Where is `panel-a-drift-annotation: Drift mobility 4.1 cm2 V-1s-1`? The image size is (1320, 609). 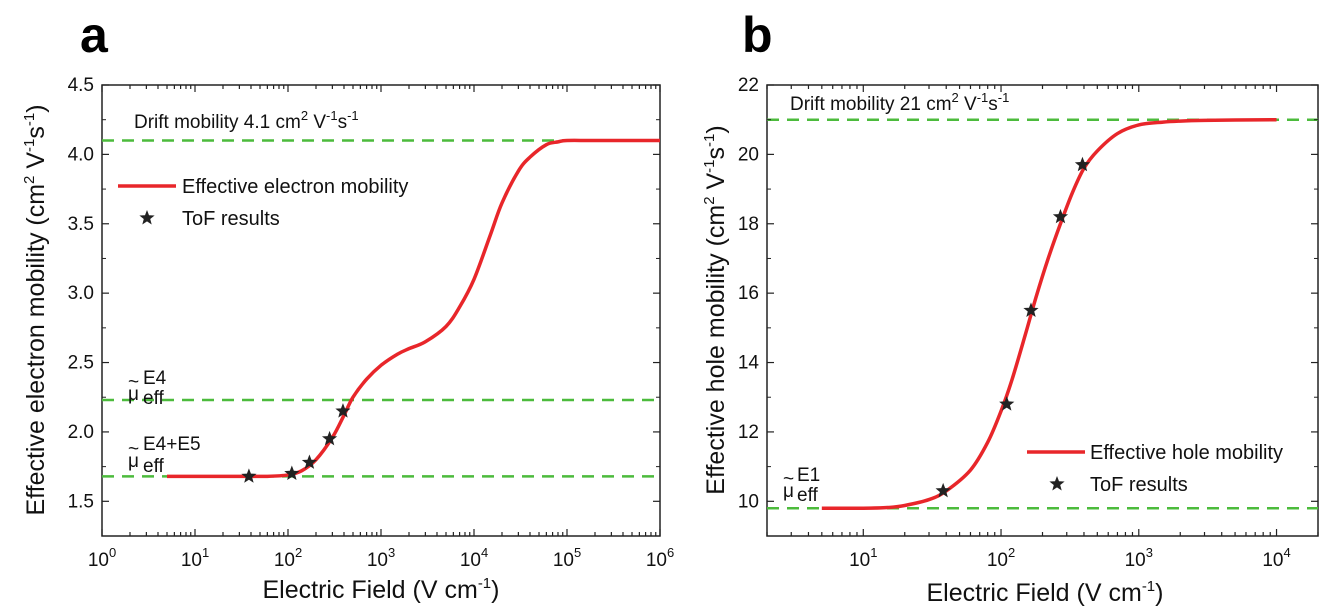
panel-a-drift-annotation: Drift mobility 4.1 cm2 V-1s-1 is located at coordinates (246, 120).